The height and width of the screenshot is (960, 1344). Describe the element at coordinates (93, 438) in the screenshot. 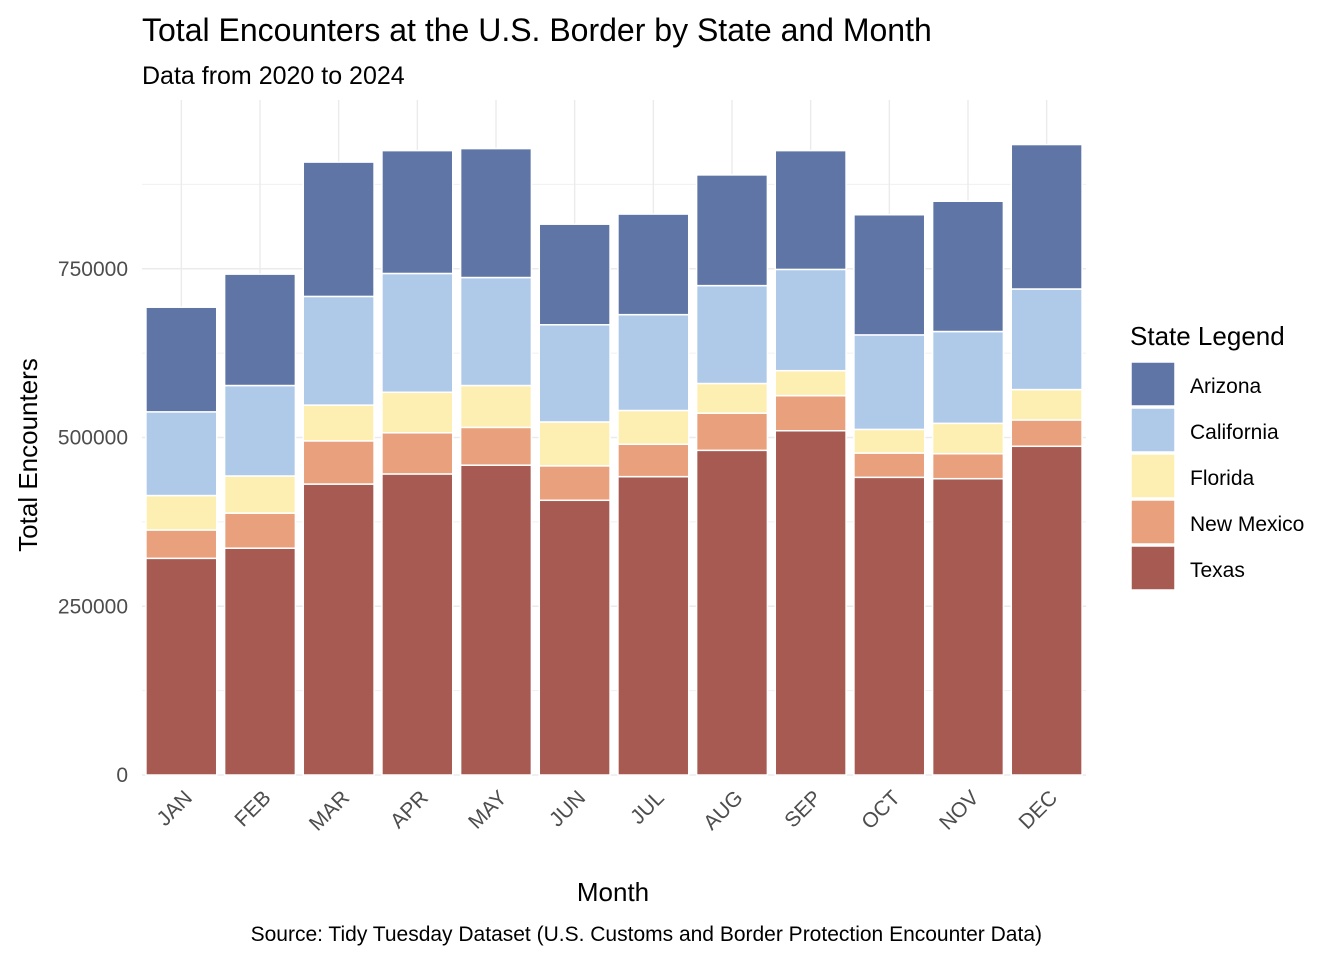

I see `y-tick-label: 500000` at that location.